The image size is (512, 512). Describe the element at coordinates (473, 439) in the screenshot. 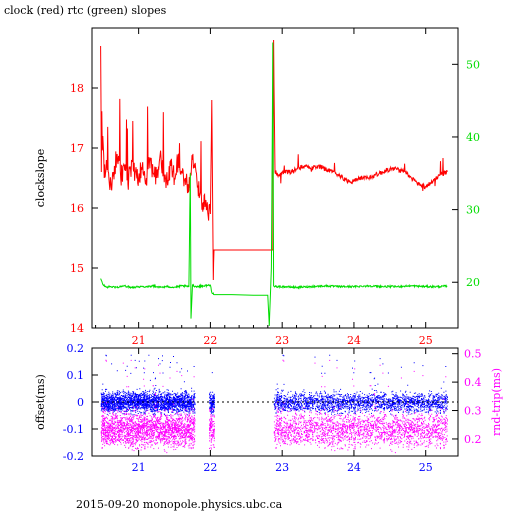

I see `y2-tick-label: 0.2` at that location.